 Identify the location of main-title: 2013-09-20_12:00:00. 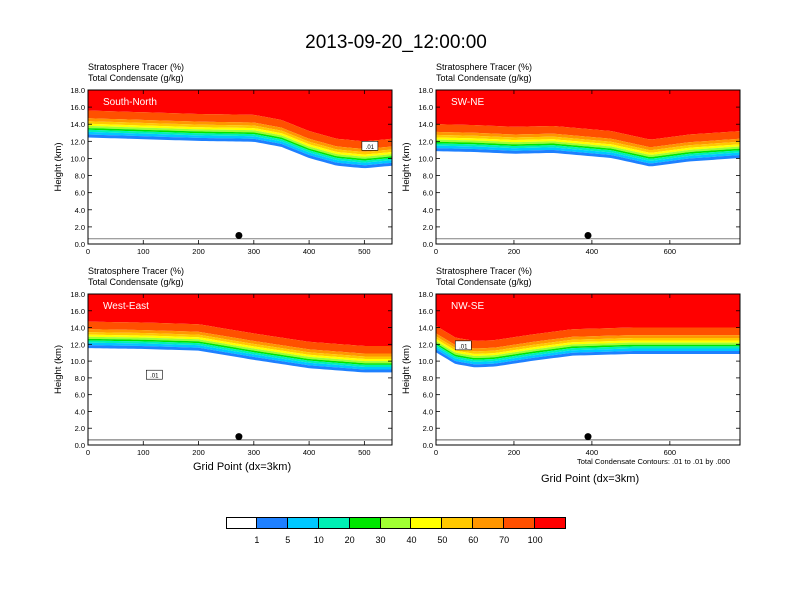
(396, 42).